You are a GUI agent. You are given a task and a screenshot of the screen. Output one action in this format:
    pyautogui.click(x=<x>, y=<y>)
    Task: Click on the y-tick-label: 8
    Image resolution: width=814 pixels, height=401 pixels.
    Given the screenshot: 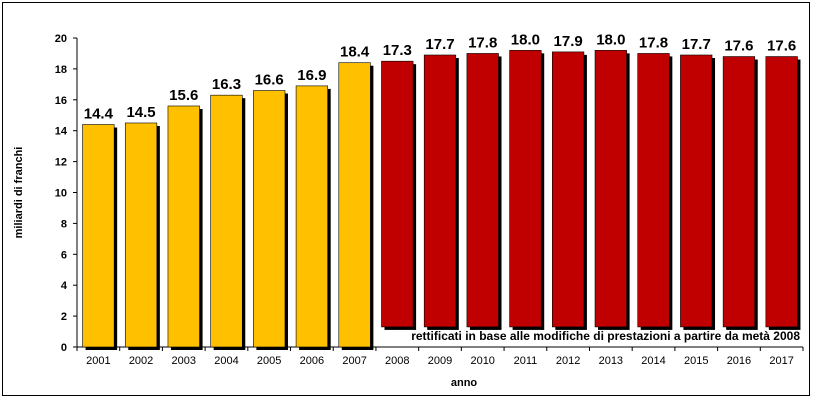 What is the action you would take?
    pyautogui.click(x=64, y=224)
    